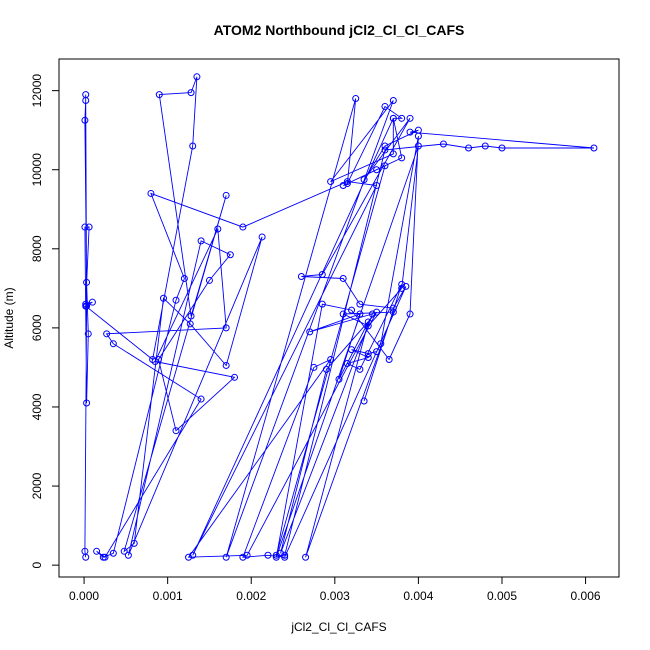  I want to click on y-tick-label: 2000, so click(37, 485).